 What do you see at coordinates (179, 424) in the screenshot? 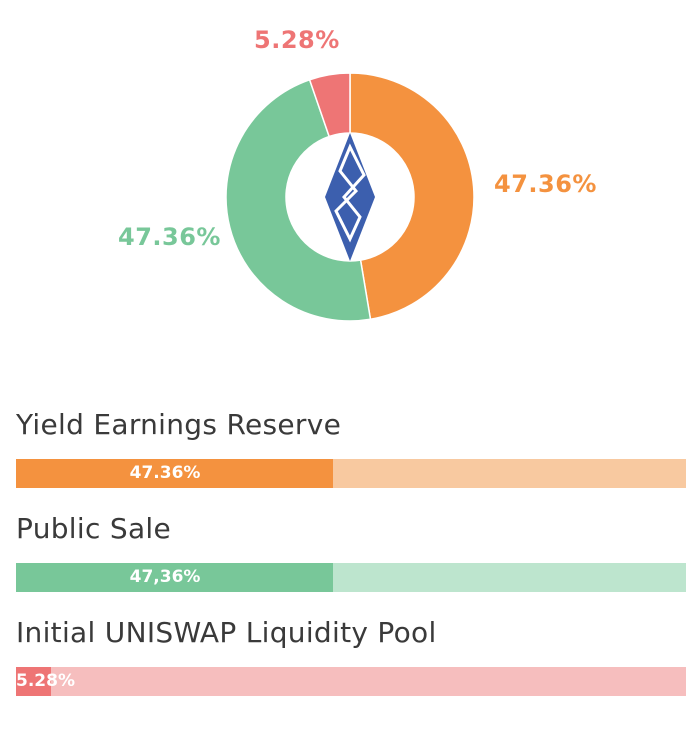
I see `bar-title: Yield Earnings Reserve` at bounding box center [179, 424].